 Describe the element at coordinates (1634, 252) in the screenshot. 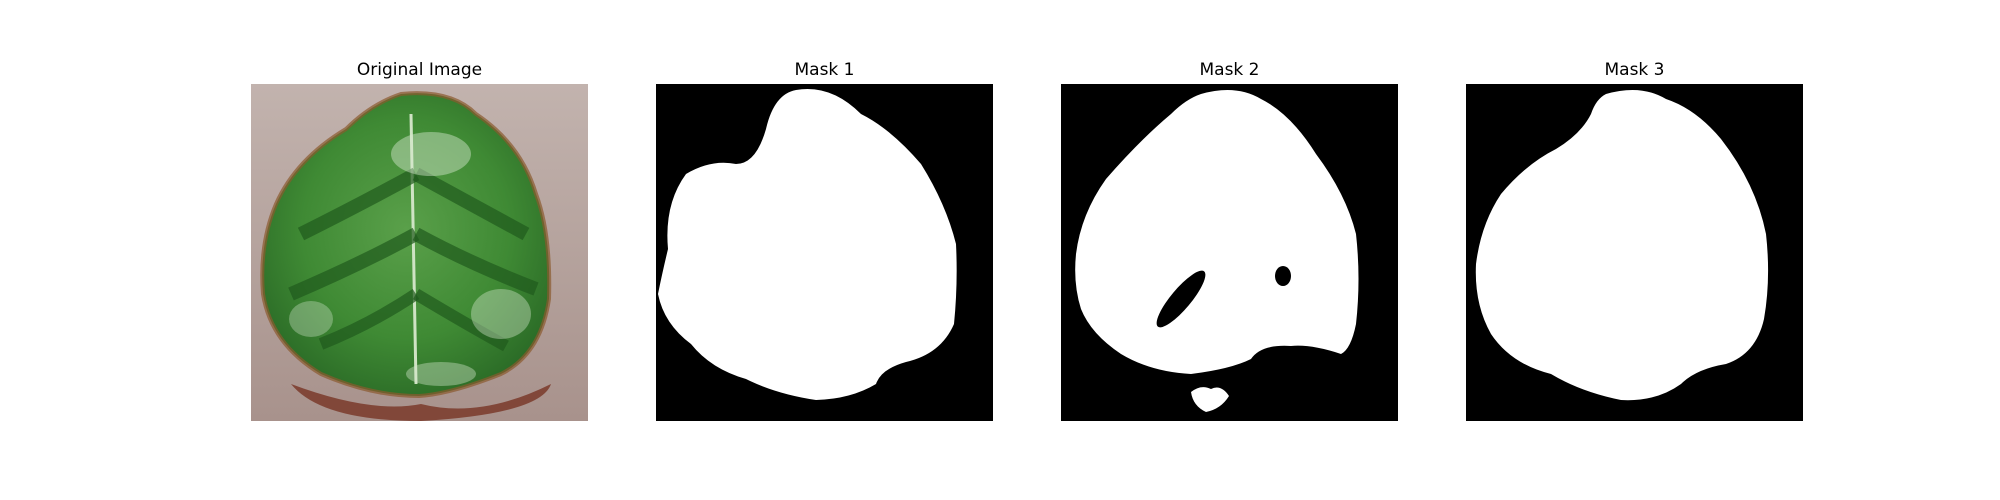

I see `mask-3-image` at that location.